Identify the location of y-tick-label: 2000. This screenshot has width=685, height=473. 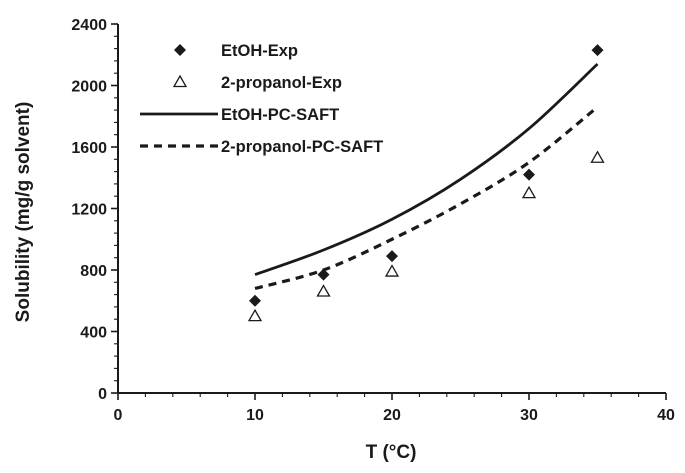
(89, 87).